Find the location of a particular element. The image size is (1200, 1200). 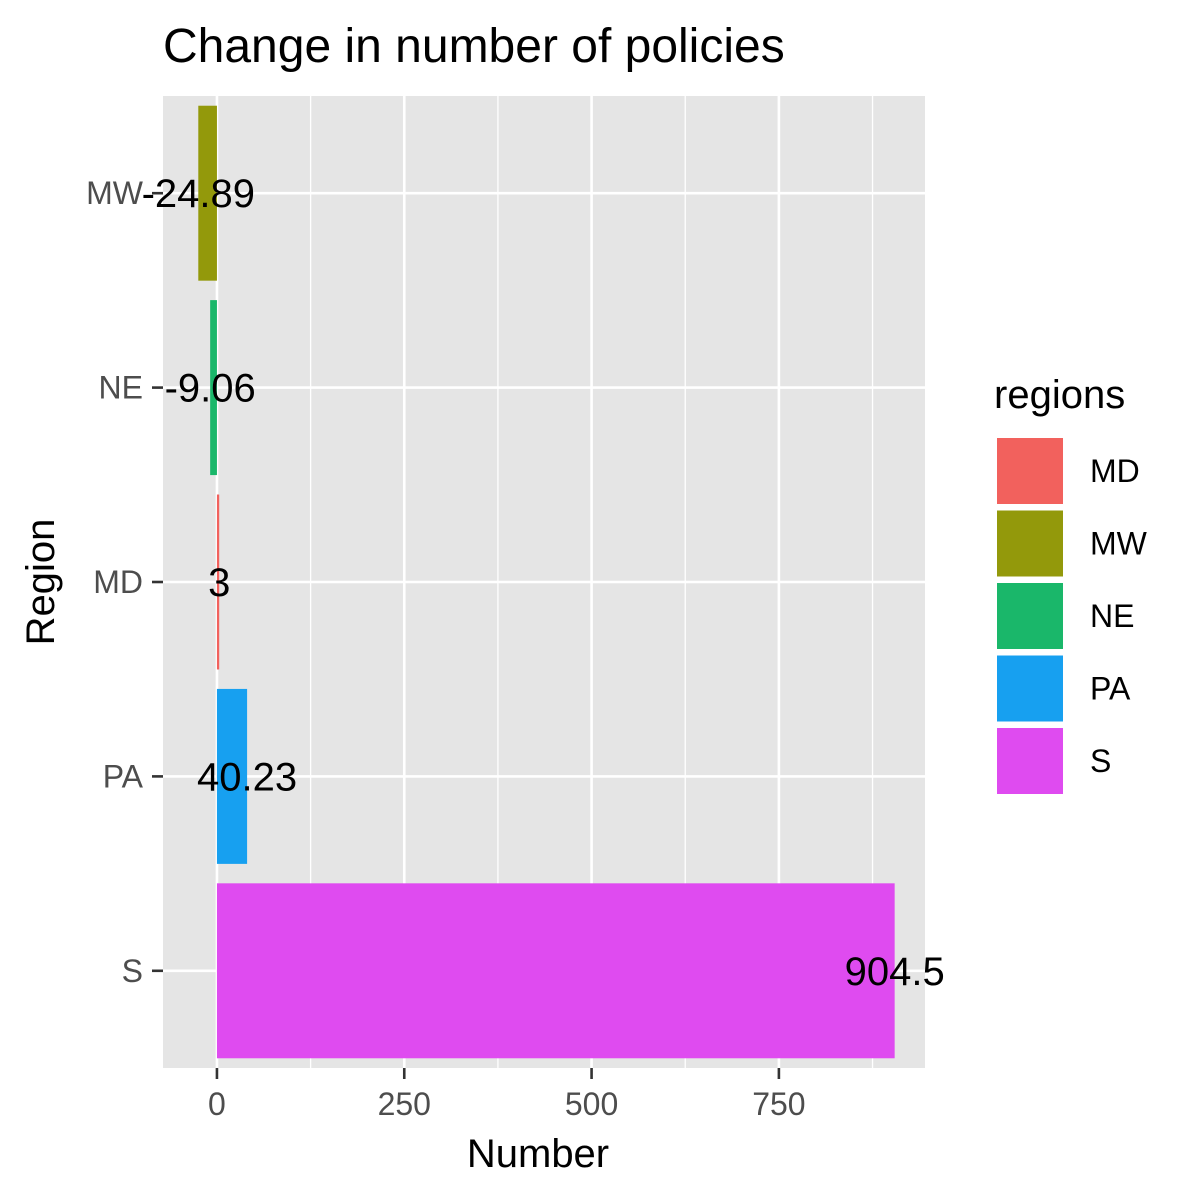

legend-label-md: MD is located at coordinates (1115, 471).